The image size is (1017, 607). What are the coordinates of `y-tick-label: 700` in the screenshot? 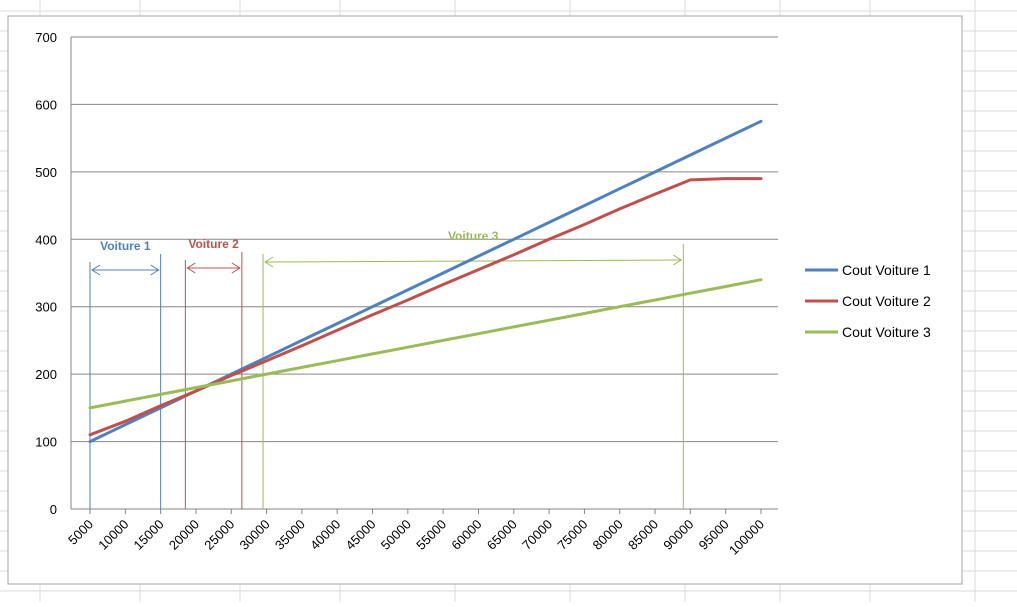 It's located at (46, 37).